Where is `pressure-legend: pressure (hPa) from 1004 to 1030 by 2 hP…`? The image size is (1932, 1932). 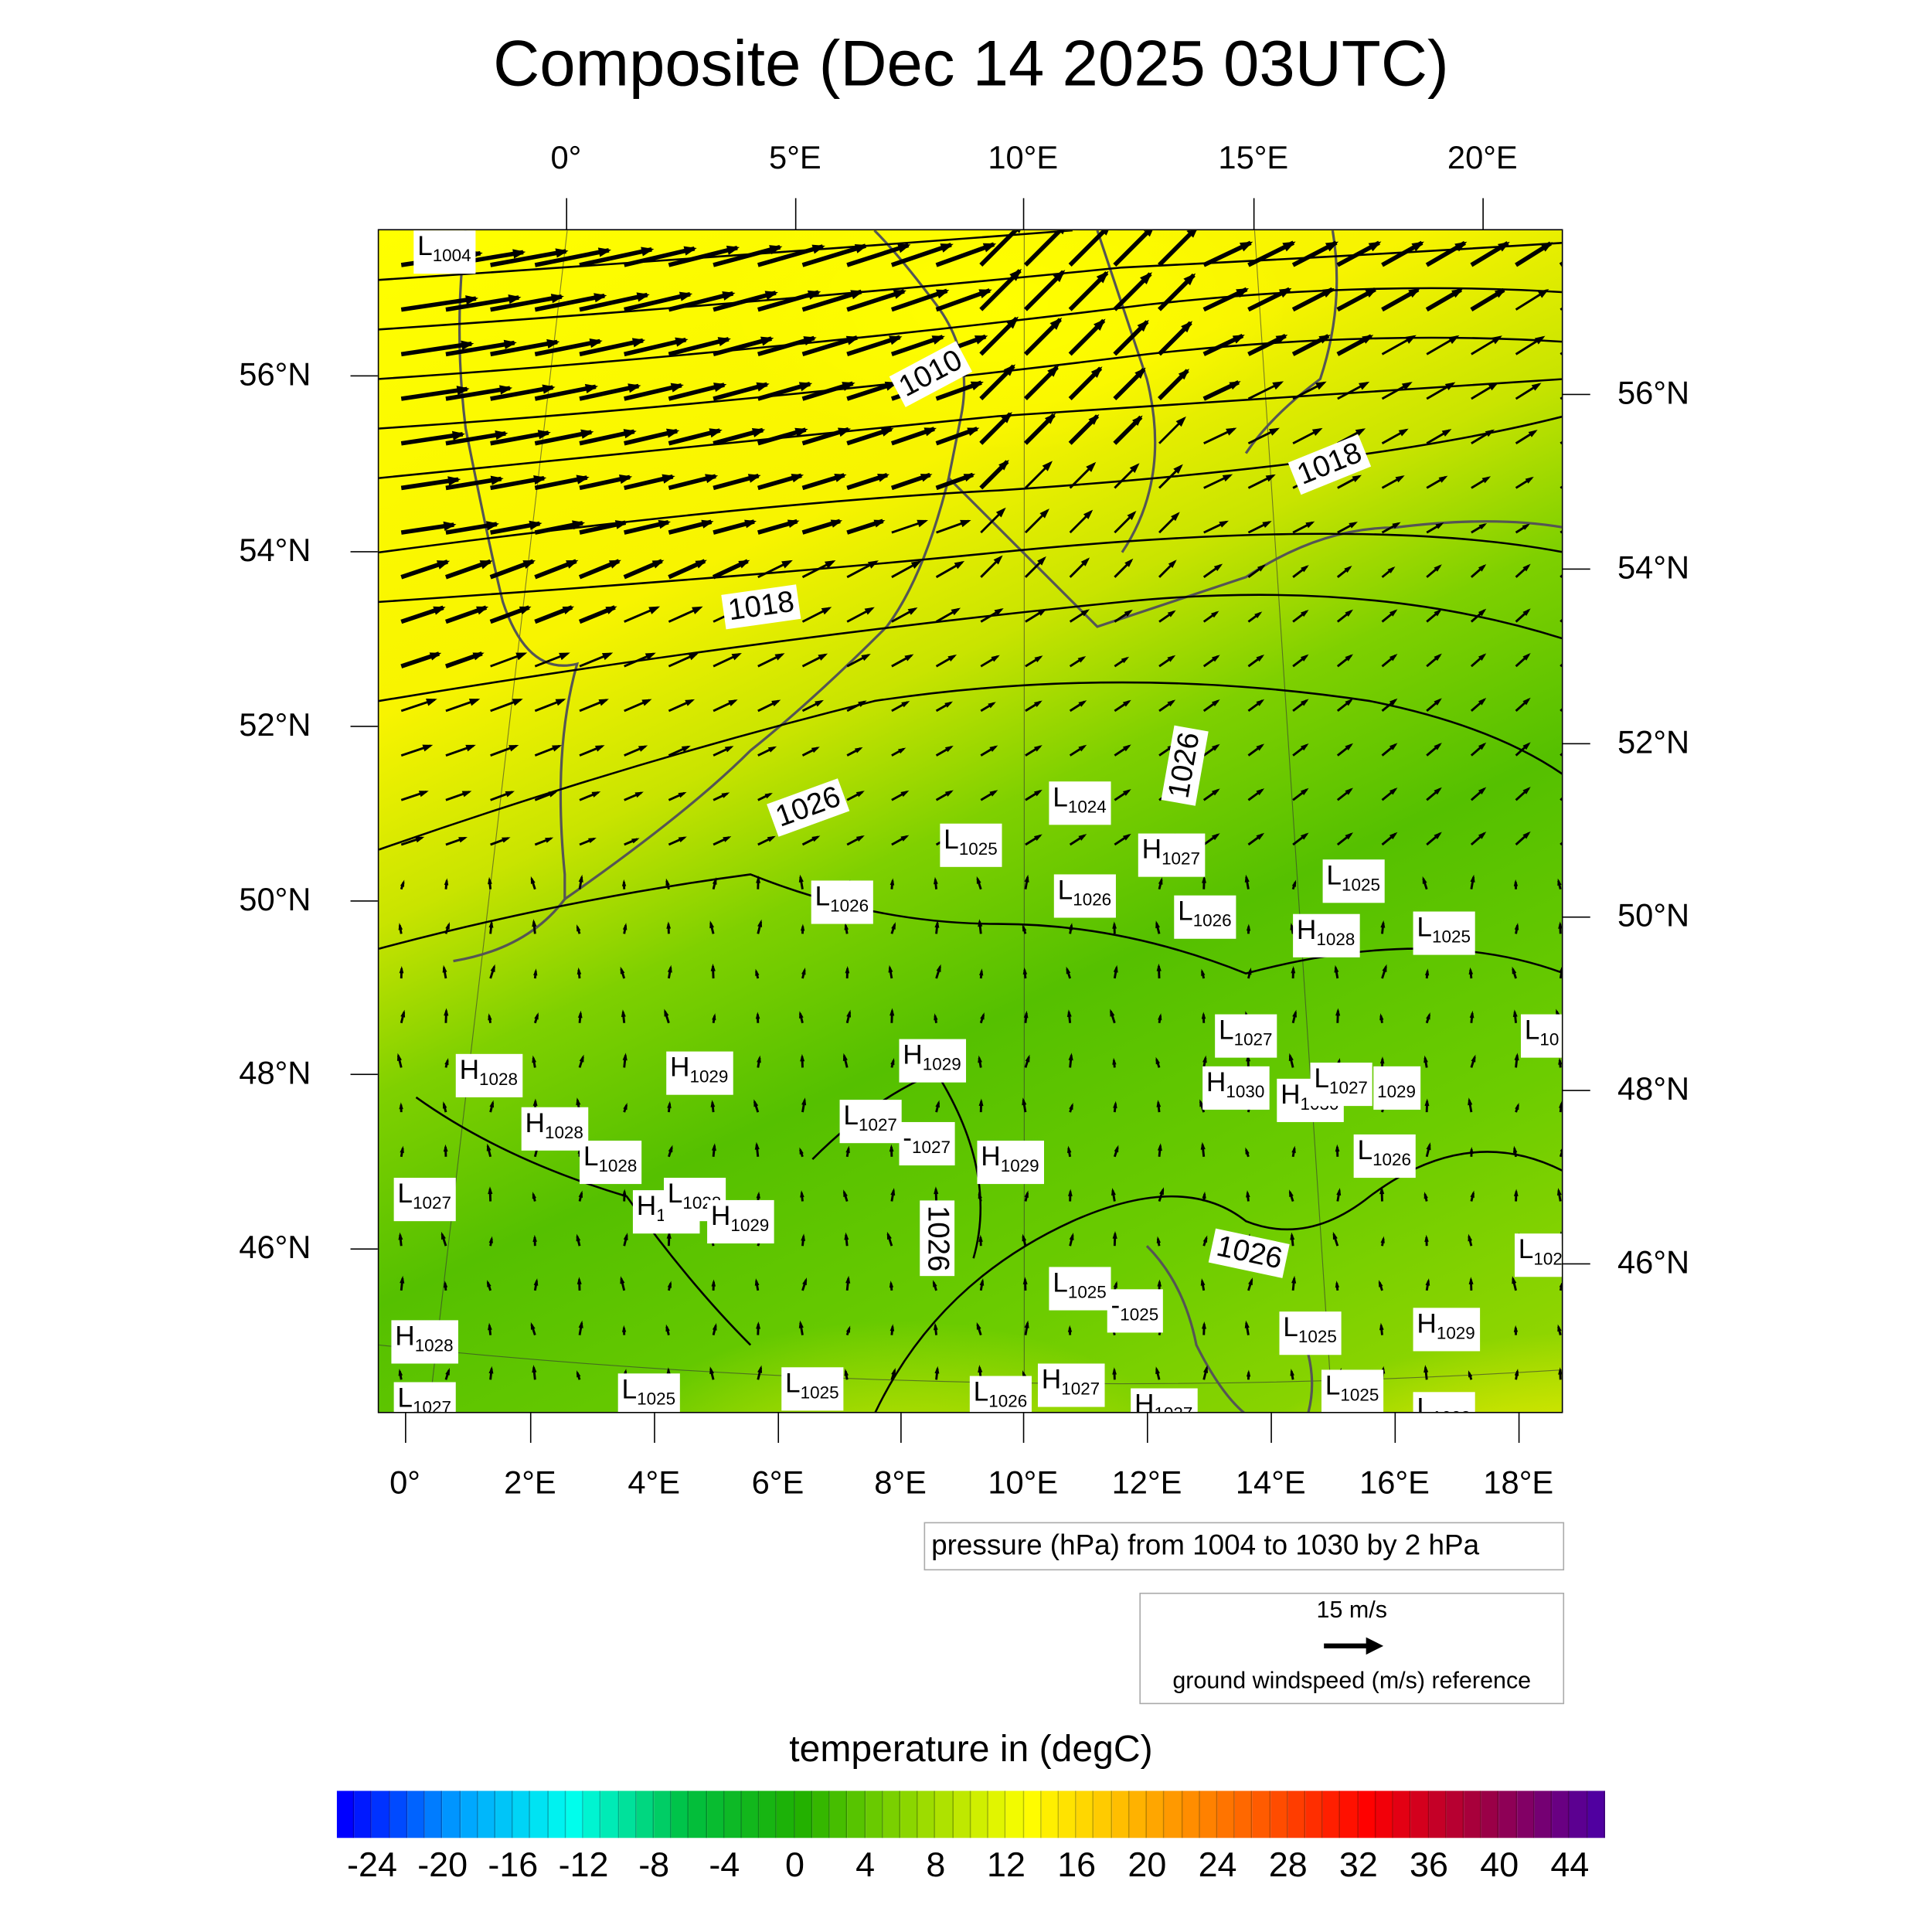 pressure-legend: pressure (hPa) from 1004 to 1030 by 2 hP… is located at coordinates (1244, 1547).